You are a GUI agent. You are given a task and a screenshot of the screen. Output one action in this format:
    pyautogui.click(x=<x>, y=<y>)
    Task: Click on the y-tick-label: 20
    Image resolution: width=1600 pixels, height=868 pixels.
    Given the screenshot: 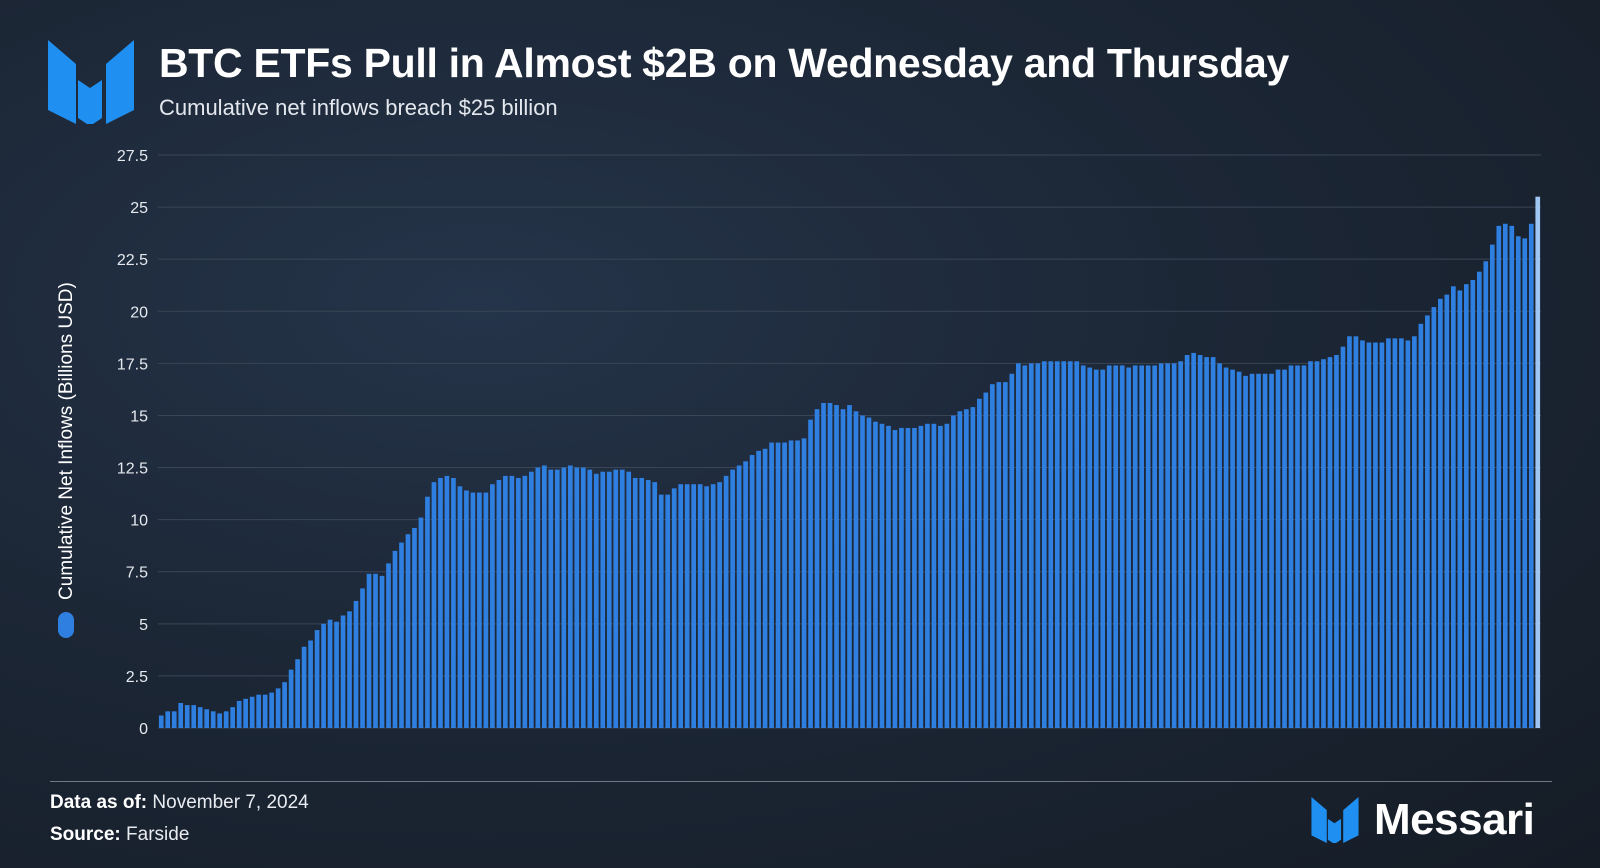 What is the action you would take?
    pyautogui.click(x=139, y=312)
    